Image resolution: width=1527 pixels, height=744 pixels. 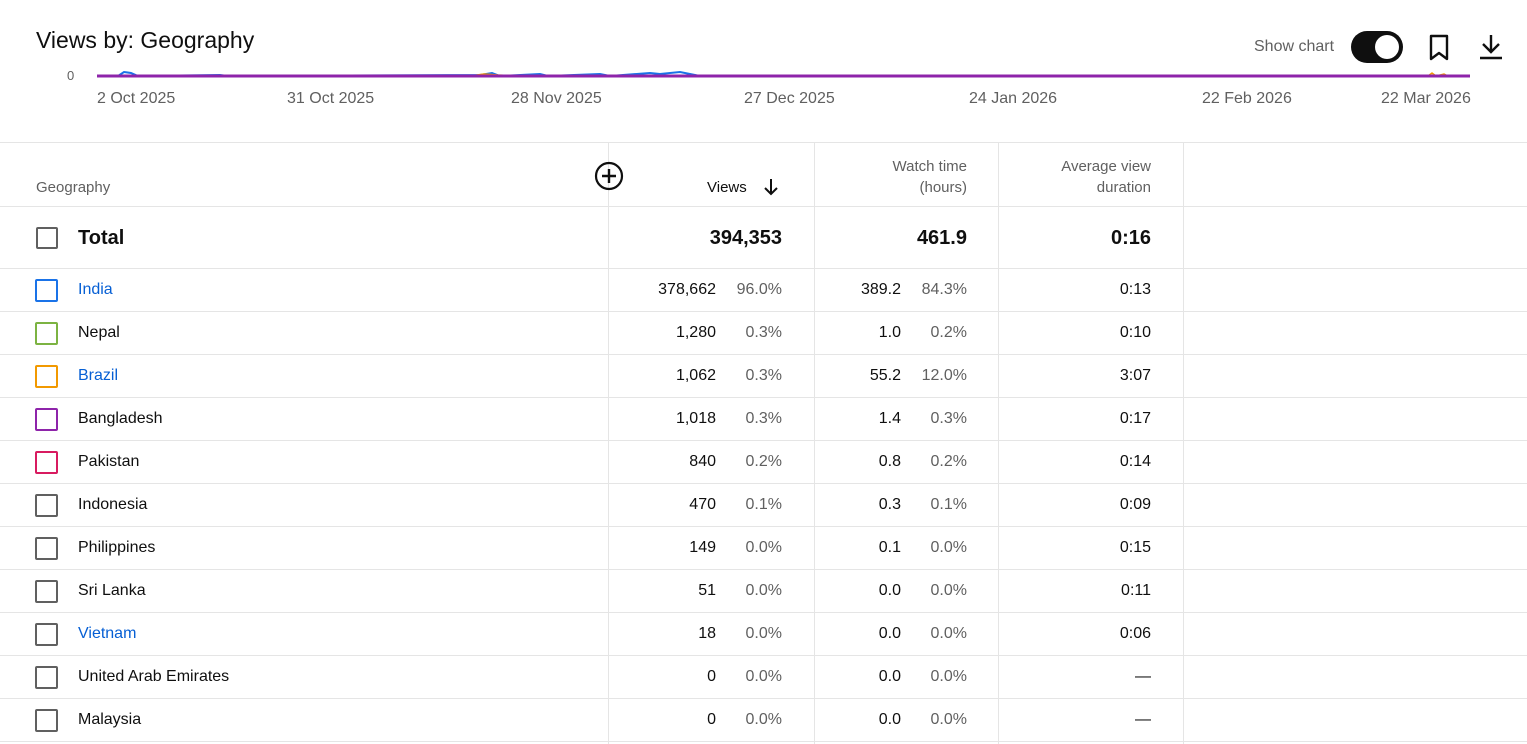 I want to click on average-view-duration: 0:14, so click(x=1135, y=461).